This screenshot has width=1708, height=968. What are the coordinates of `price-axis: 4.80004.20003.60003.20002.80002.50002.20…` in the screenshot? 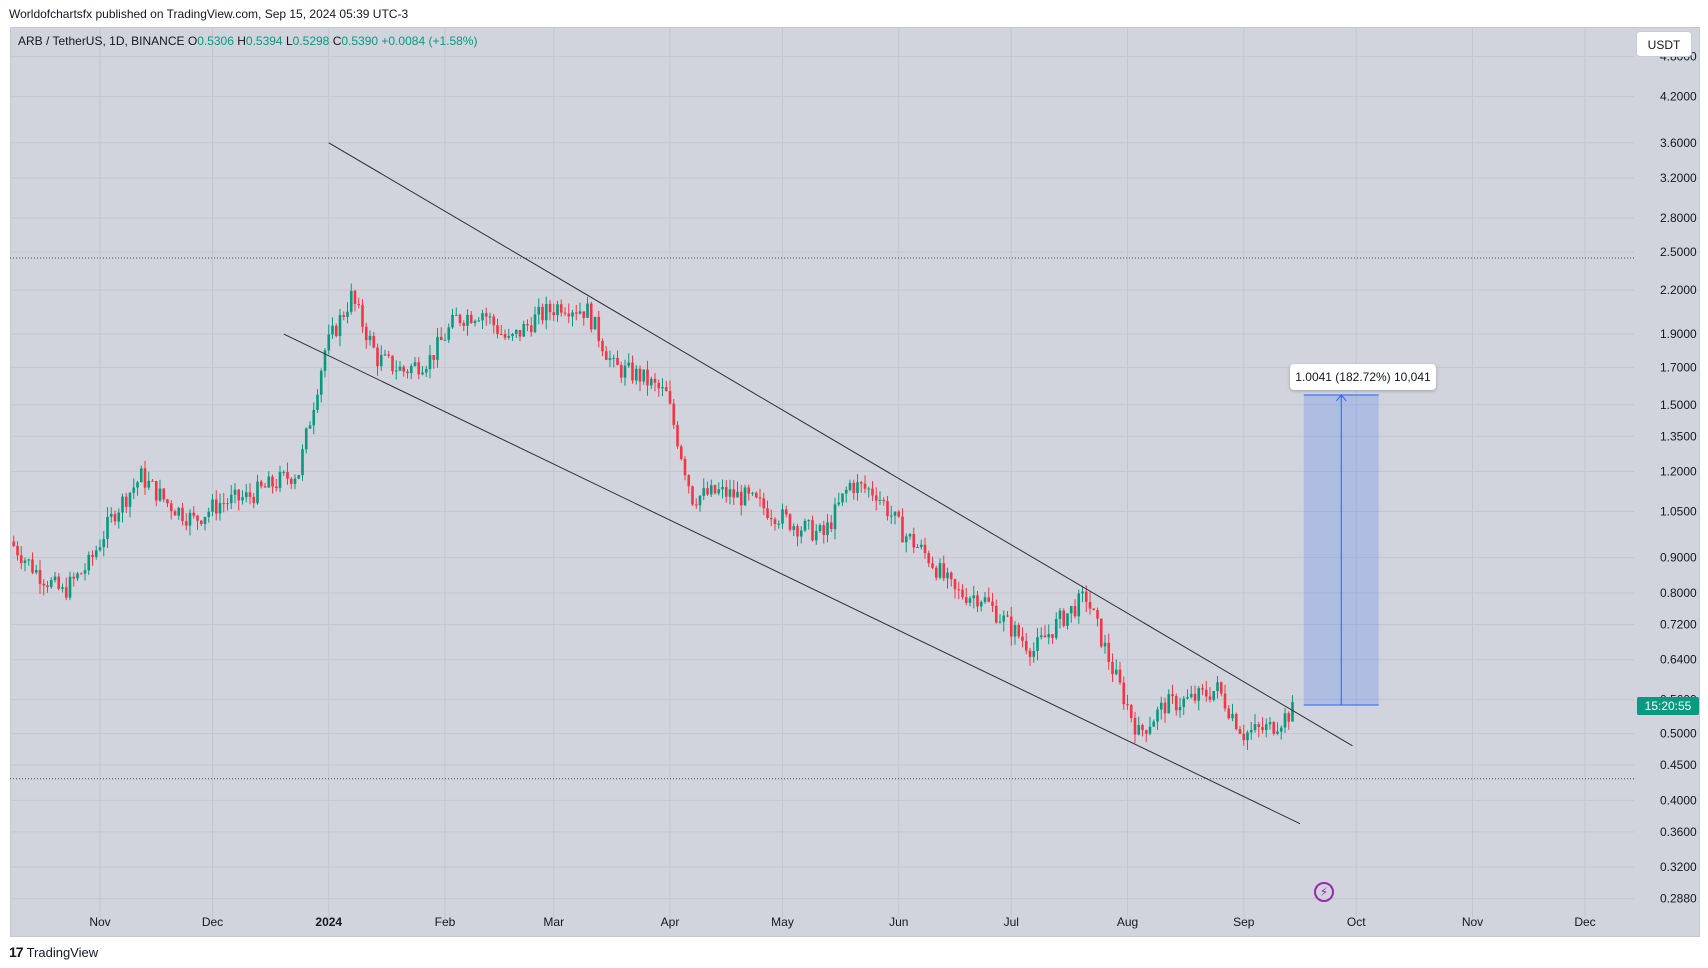 It's located at (1678, 478).